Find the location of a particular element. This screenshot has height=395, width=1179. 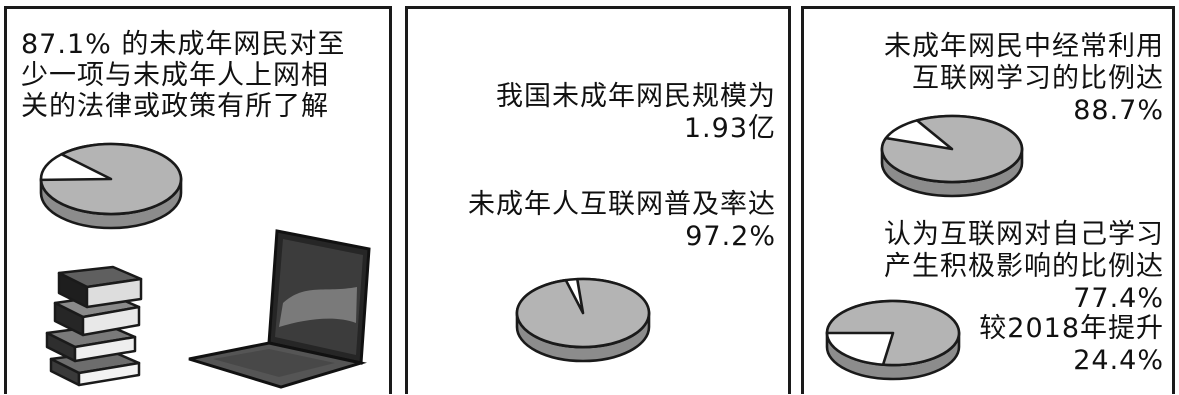

positive-value: 77.4% is located at coordinates (1118, 298).